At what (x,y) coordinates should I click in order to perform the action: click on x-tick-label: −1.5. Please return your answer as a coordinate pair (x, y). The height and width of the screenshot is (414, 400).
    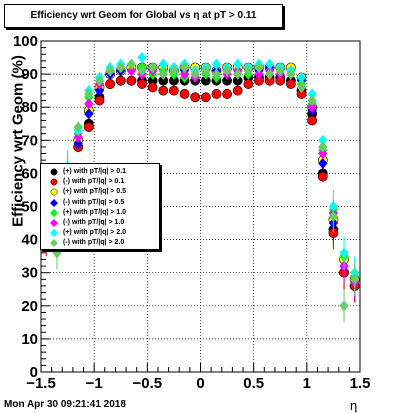
    Looking at the image, I should click on (41, 383).